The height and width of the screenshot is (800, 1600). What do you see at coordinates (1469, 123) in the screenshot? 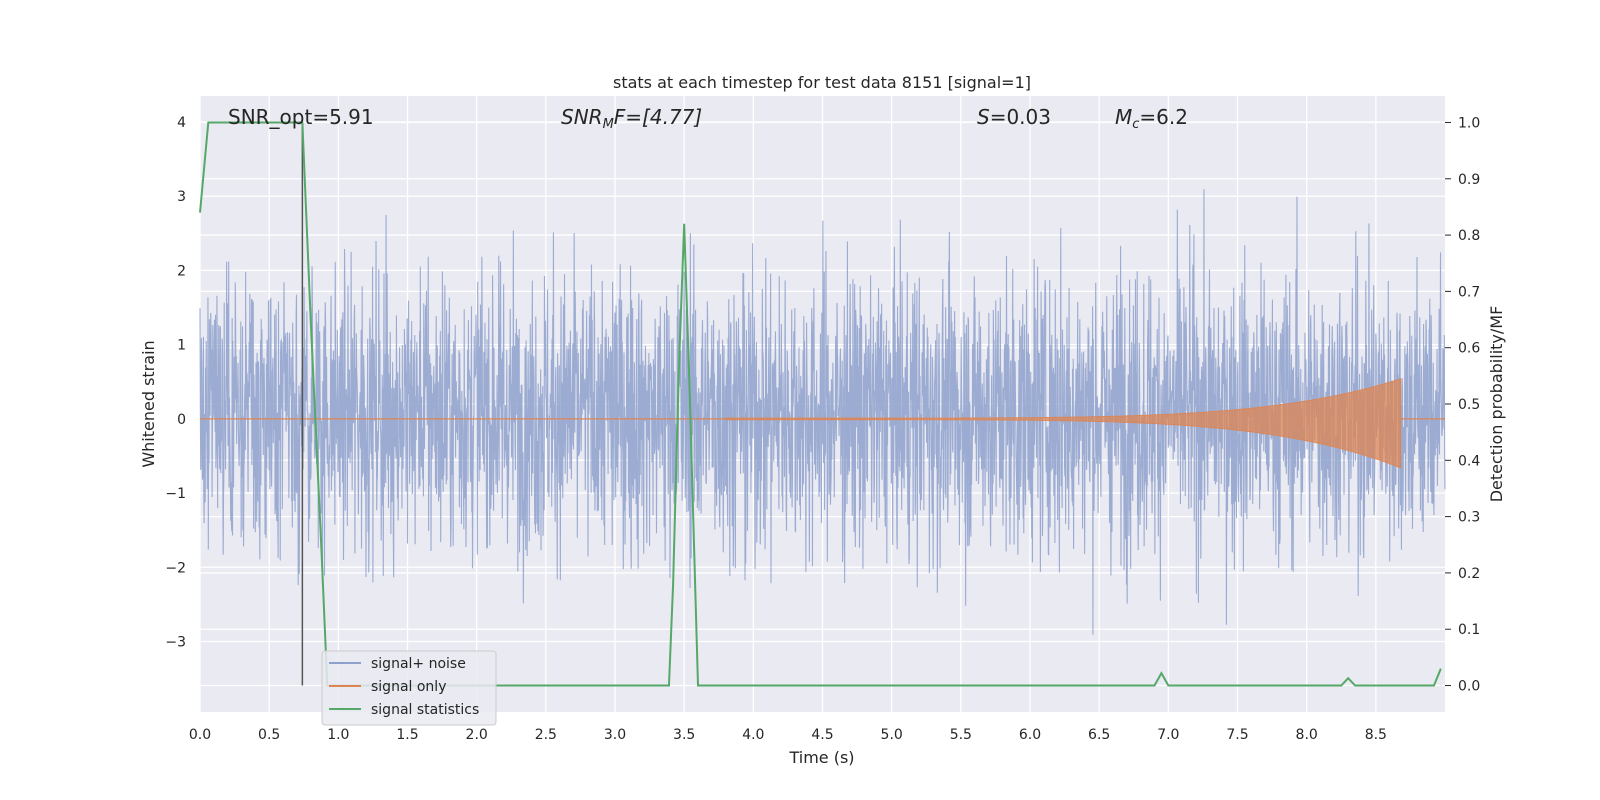
I see `y2-tick-label: 1.0` at bounding box center [1469, 123].